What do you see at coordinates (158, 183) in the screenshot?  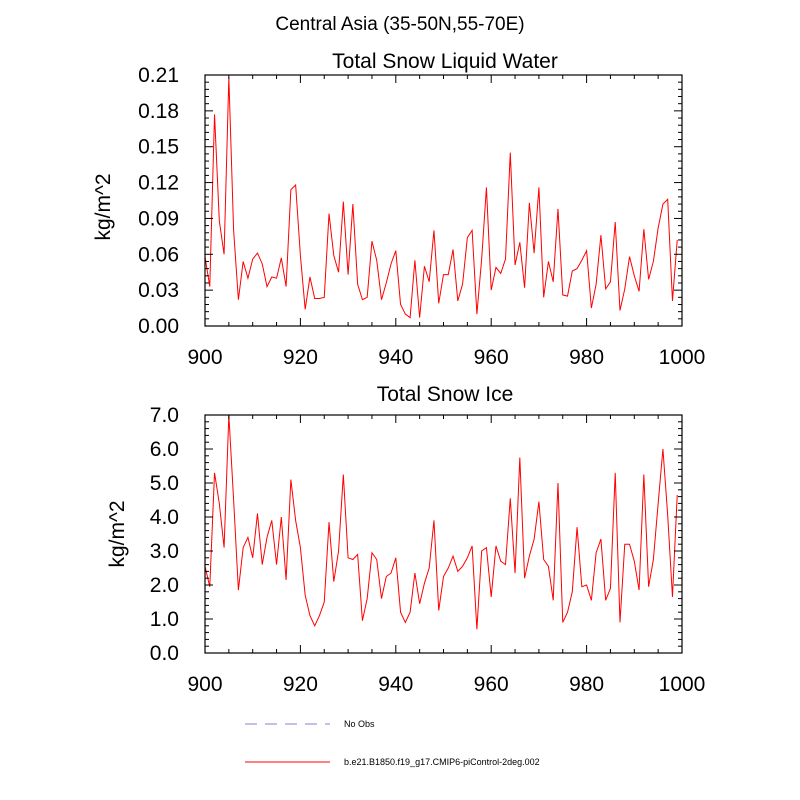 I see `y-tick-label: 0.12` at bounding box center [158, 183].